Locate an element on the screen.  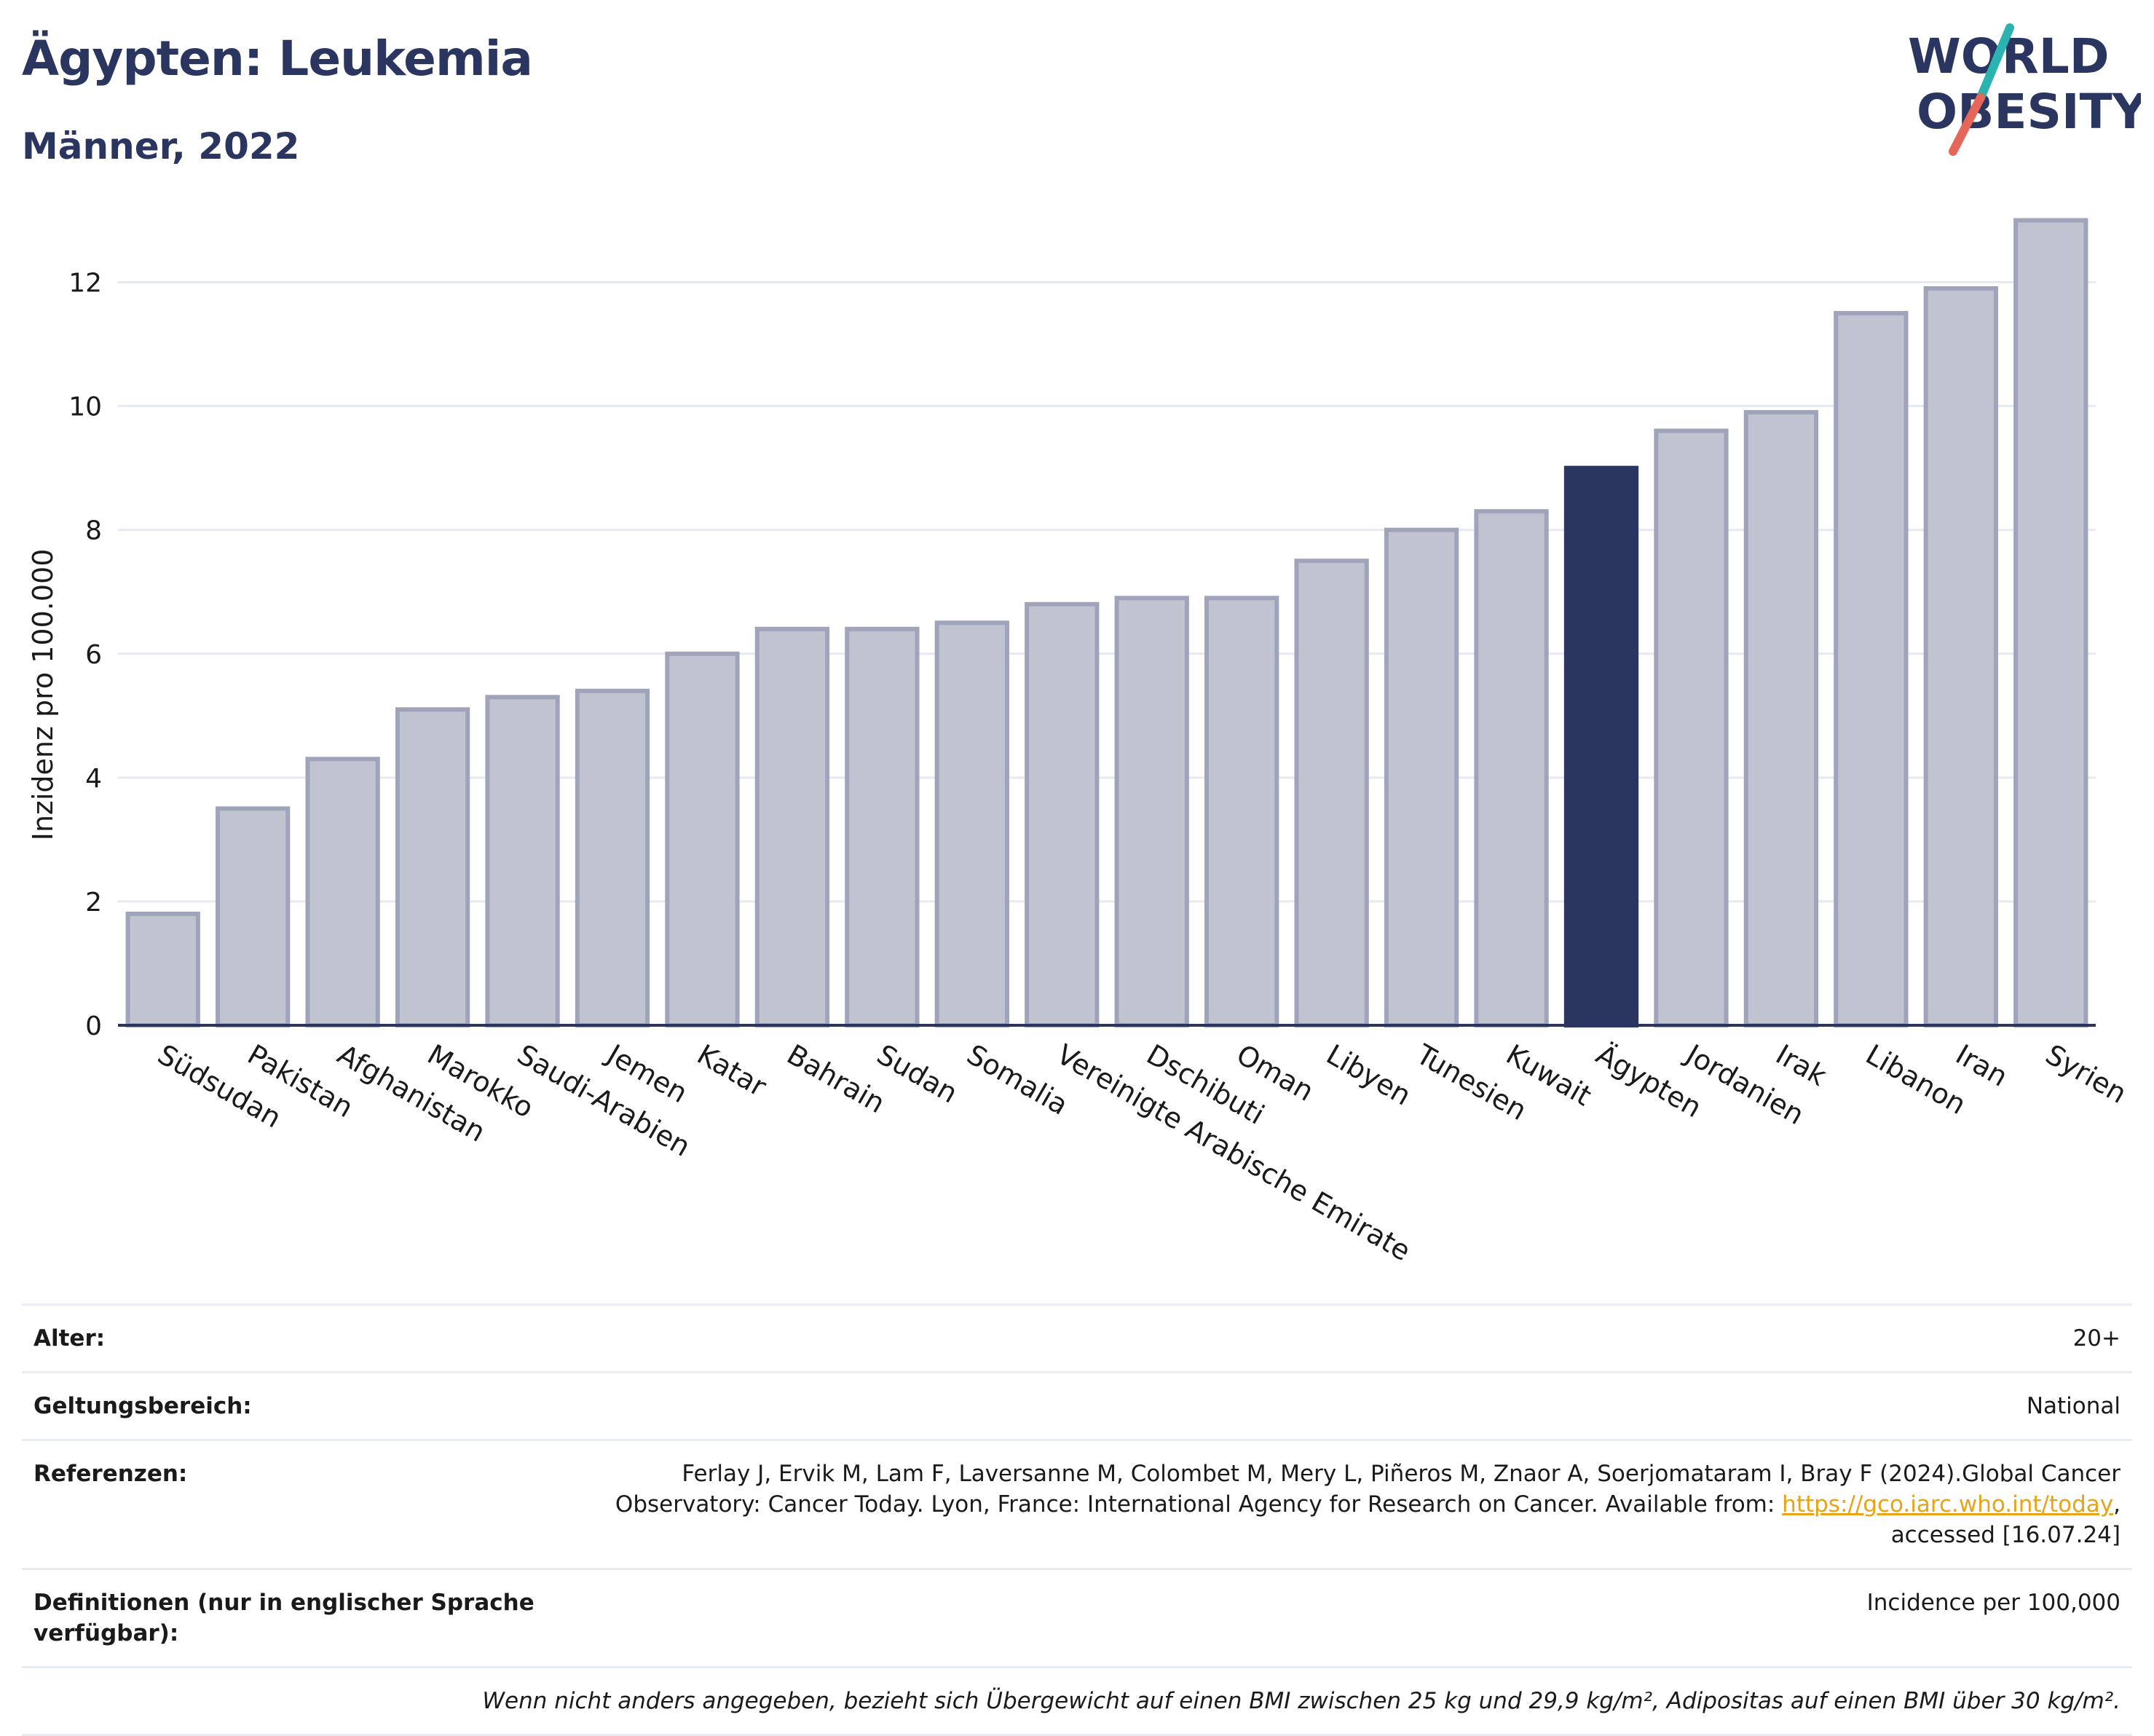
logo-text-obesity: OBESITY is located at coordinates (2029, 112).